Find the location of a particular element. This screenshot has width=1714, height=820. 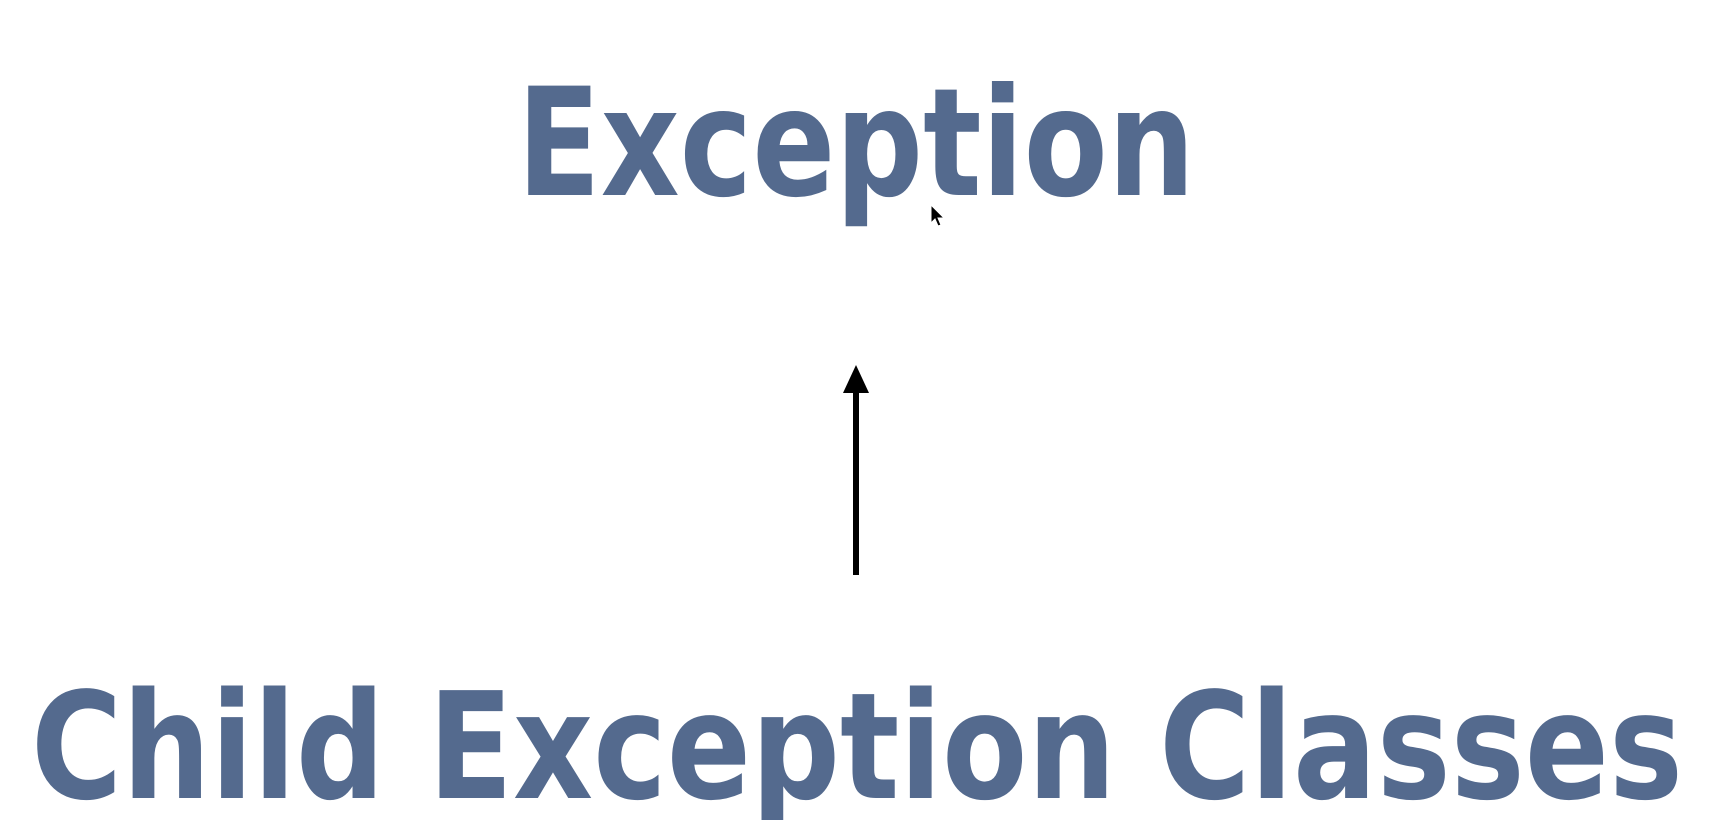

inheritance-arrow-head is located at coordinates (856, 379).